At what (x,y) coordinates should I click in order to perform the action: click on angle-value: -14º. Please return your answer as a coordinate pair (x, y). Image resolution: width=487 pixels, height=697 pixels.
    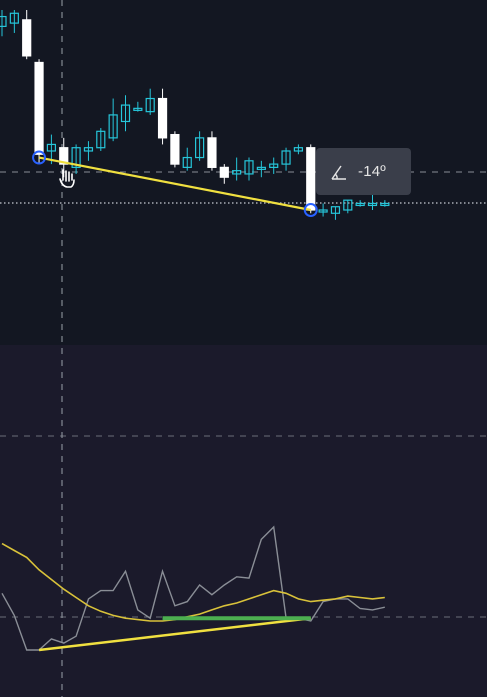
    Looking at the image, I should click on (372, 171).